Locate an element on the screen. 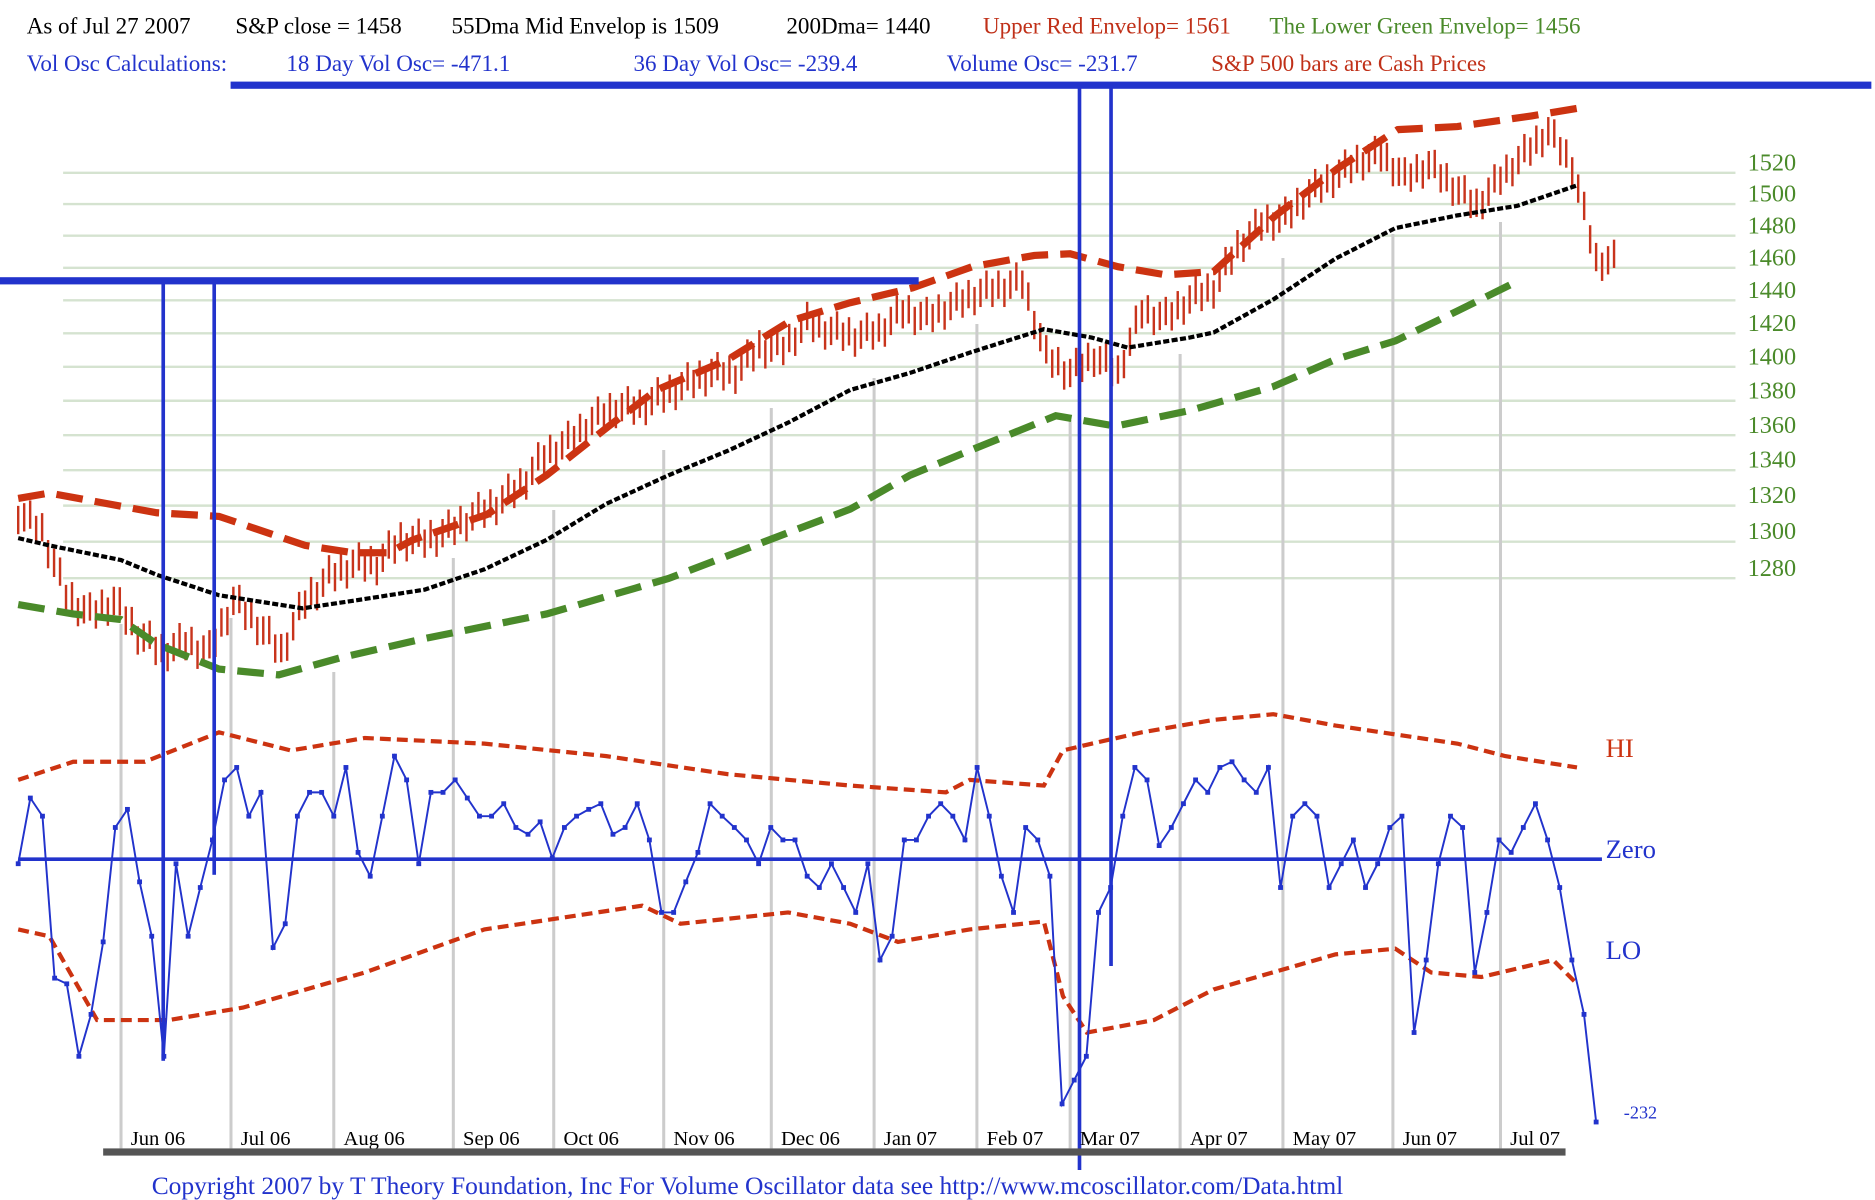 The height and width of the screenshot is (1200, 1875). price-tick-label: 1360 is located at coordinates (1772, 425).